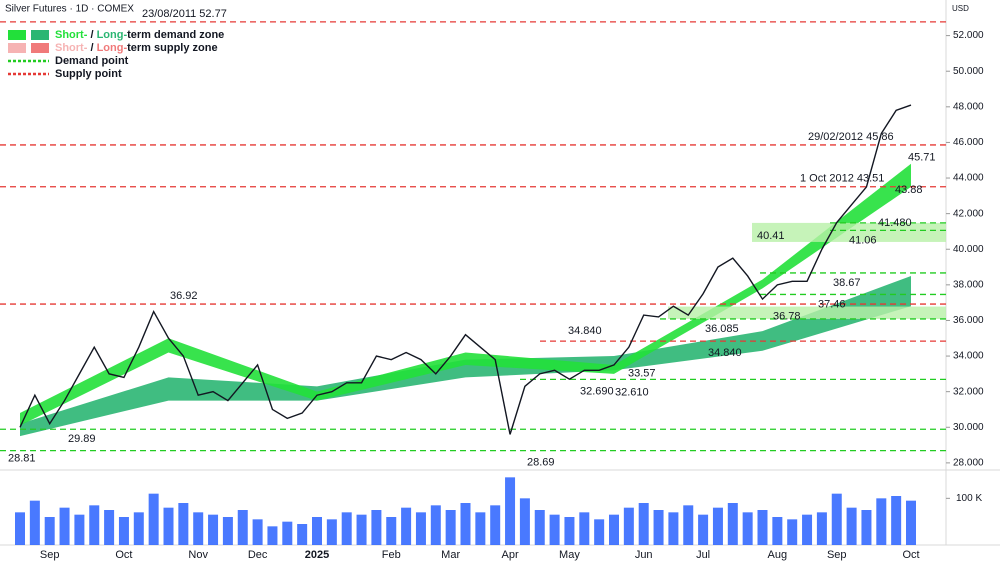 The width and height of the screenshot is (1000, 562). What do you see at coordinates (112, 48) in the screenshot?
I see `legend-part: Long-` at bounding box center [112, 48].